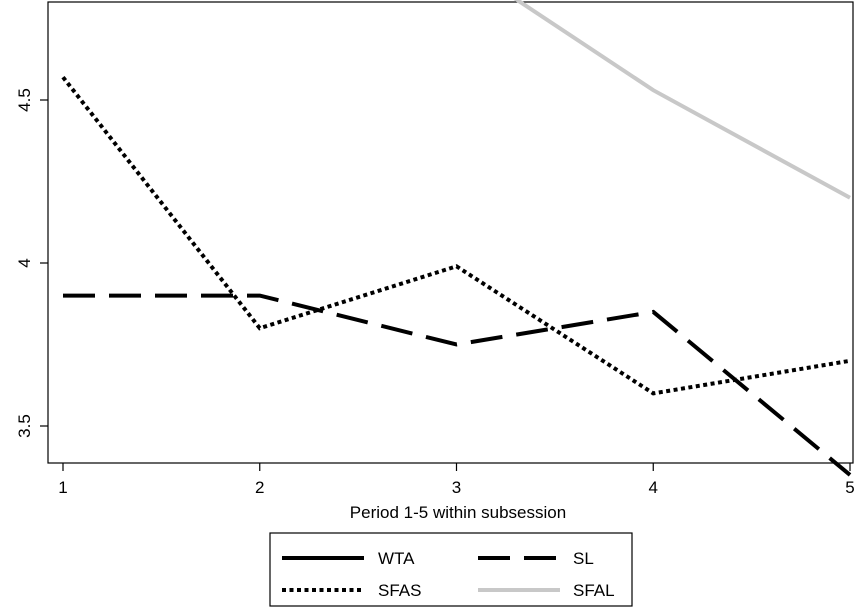 This screenshot has height=608, width=855. Describe the element at coordinates (259, 487) in the screenshot. I see `x-tick-label: 2` at that location.